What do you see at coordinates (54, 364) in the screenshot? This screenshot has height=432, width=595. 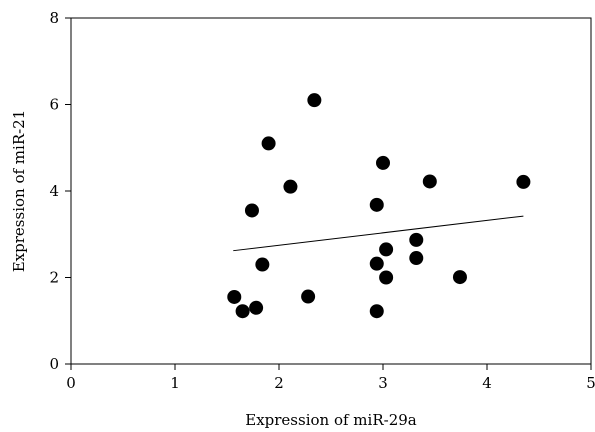 I see `y-tick-label: 0` at bounding box center [54, 364].